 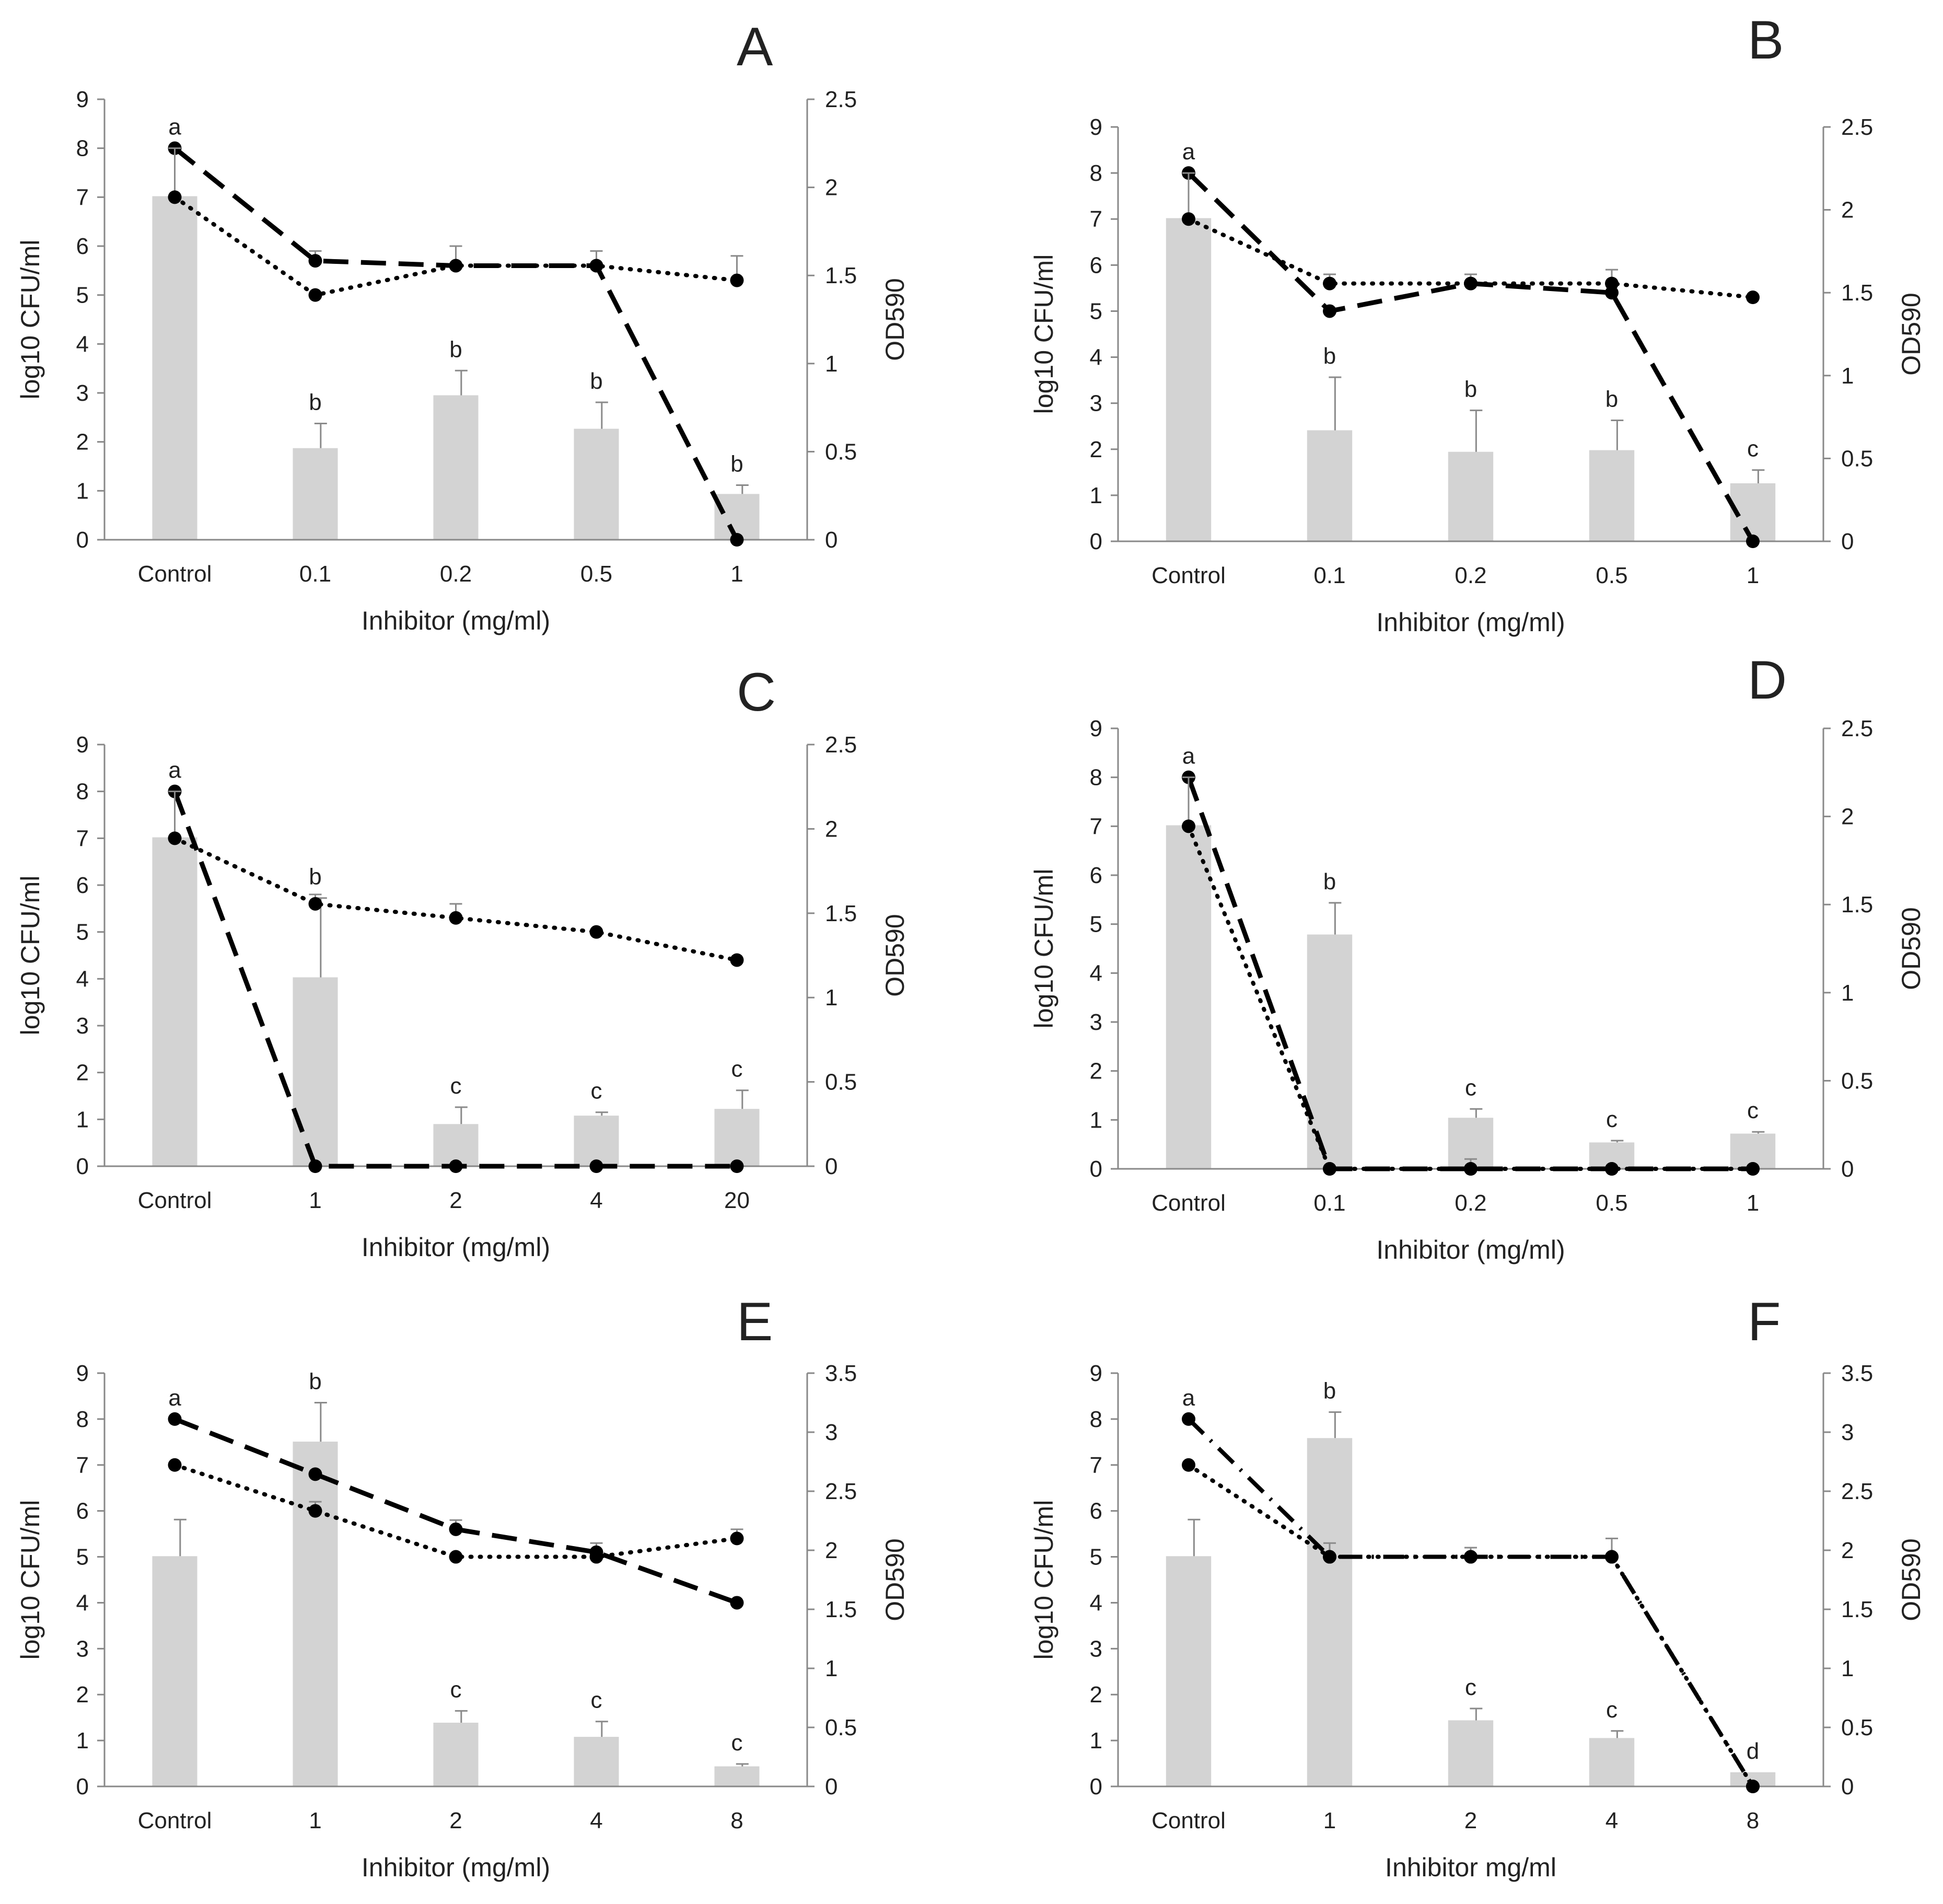 What do you see at coordinates (597, 1091) in the screenshot?
I see `panel-c-sig-label-3: c` at bounding box center [597, 1091].